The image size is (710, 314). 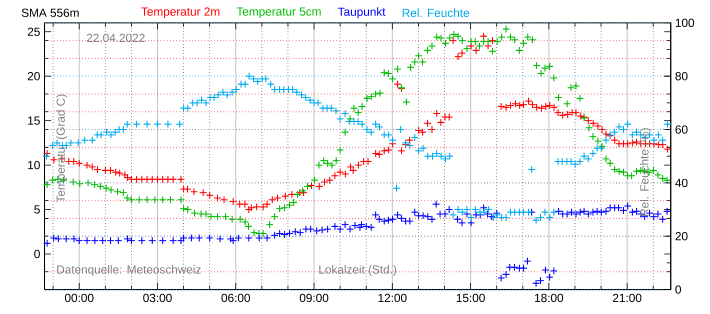 What do you see at coordinates (79, 298) in the screenshot?
I see `x-tick-label: 00:00` at bounding box center [79, 298].